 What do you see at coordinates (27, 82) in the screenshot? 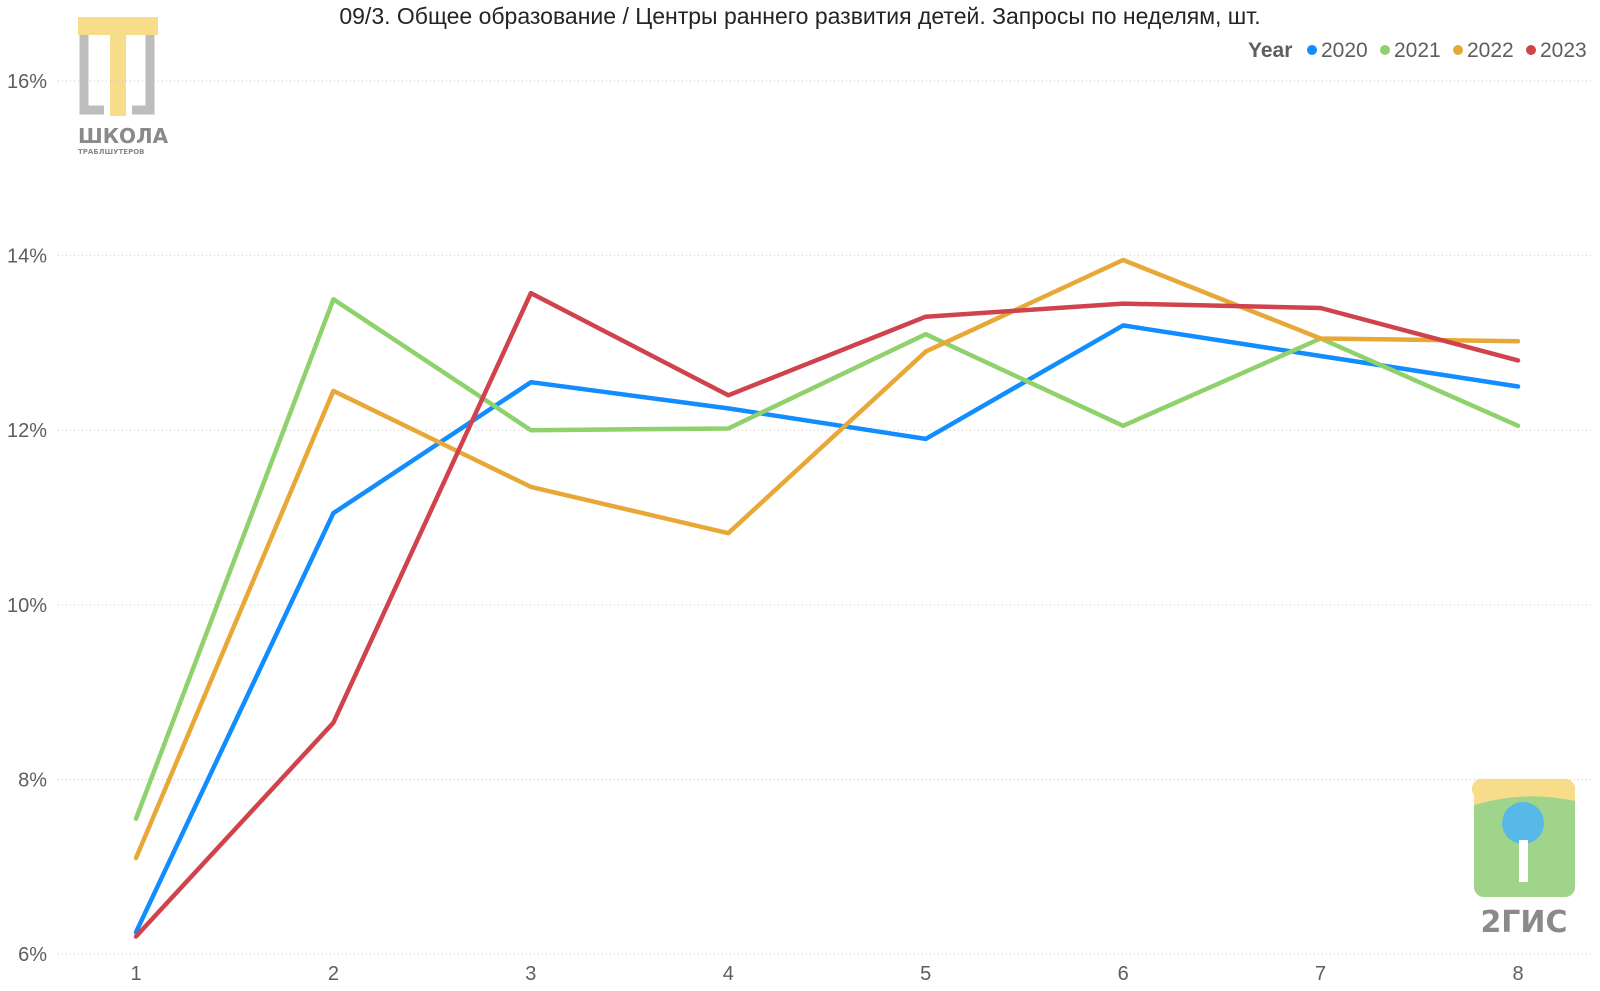
I see `y-tick-label: 16%` at bounding box center [27, 82].